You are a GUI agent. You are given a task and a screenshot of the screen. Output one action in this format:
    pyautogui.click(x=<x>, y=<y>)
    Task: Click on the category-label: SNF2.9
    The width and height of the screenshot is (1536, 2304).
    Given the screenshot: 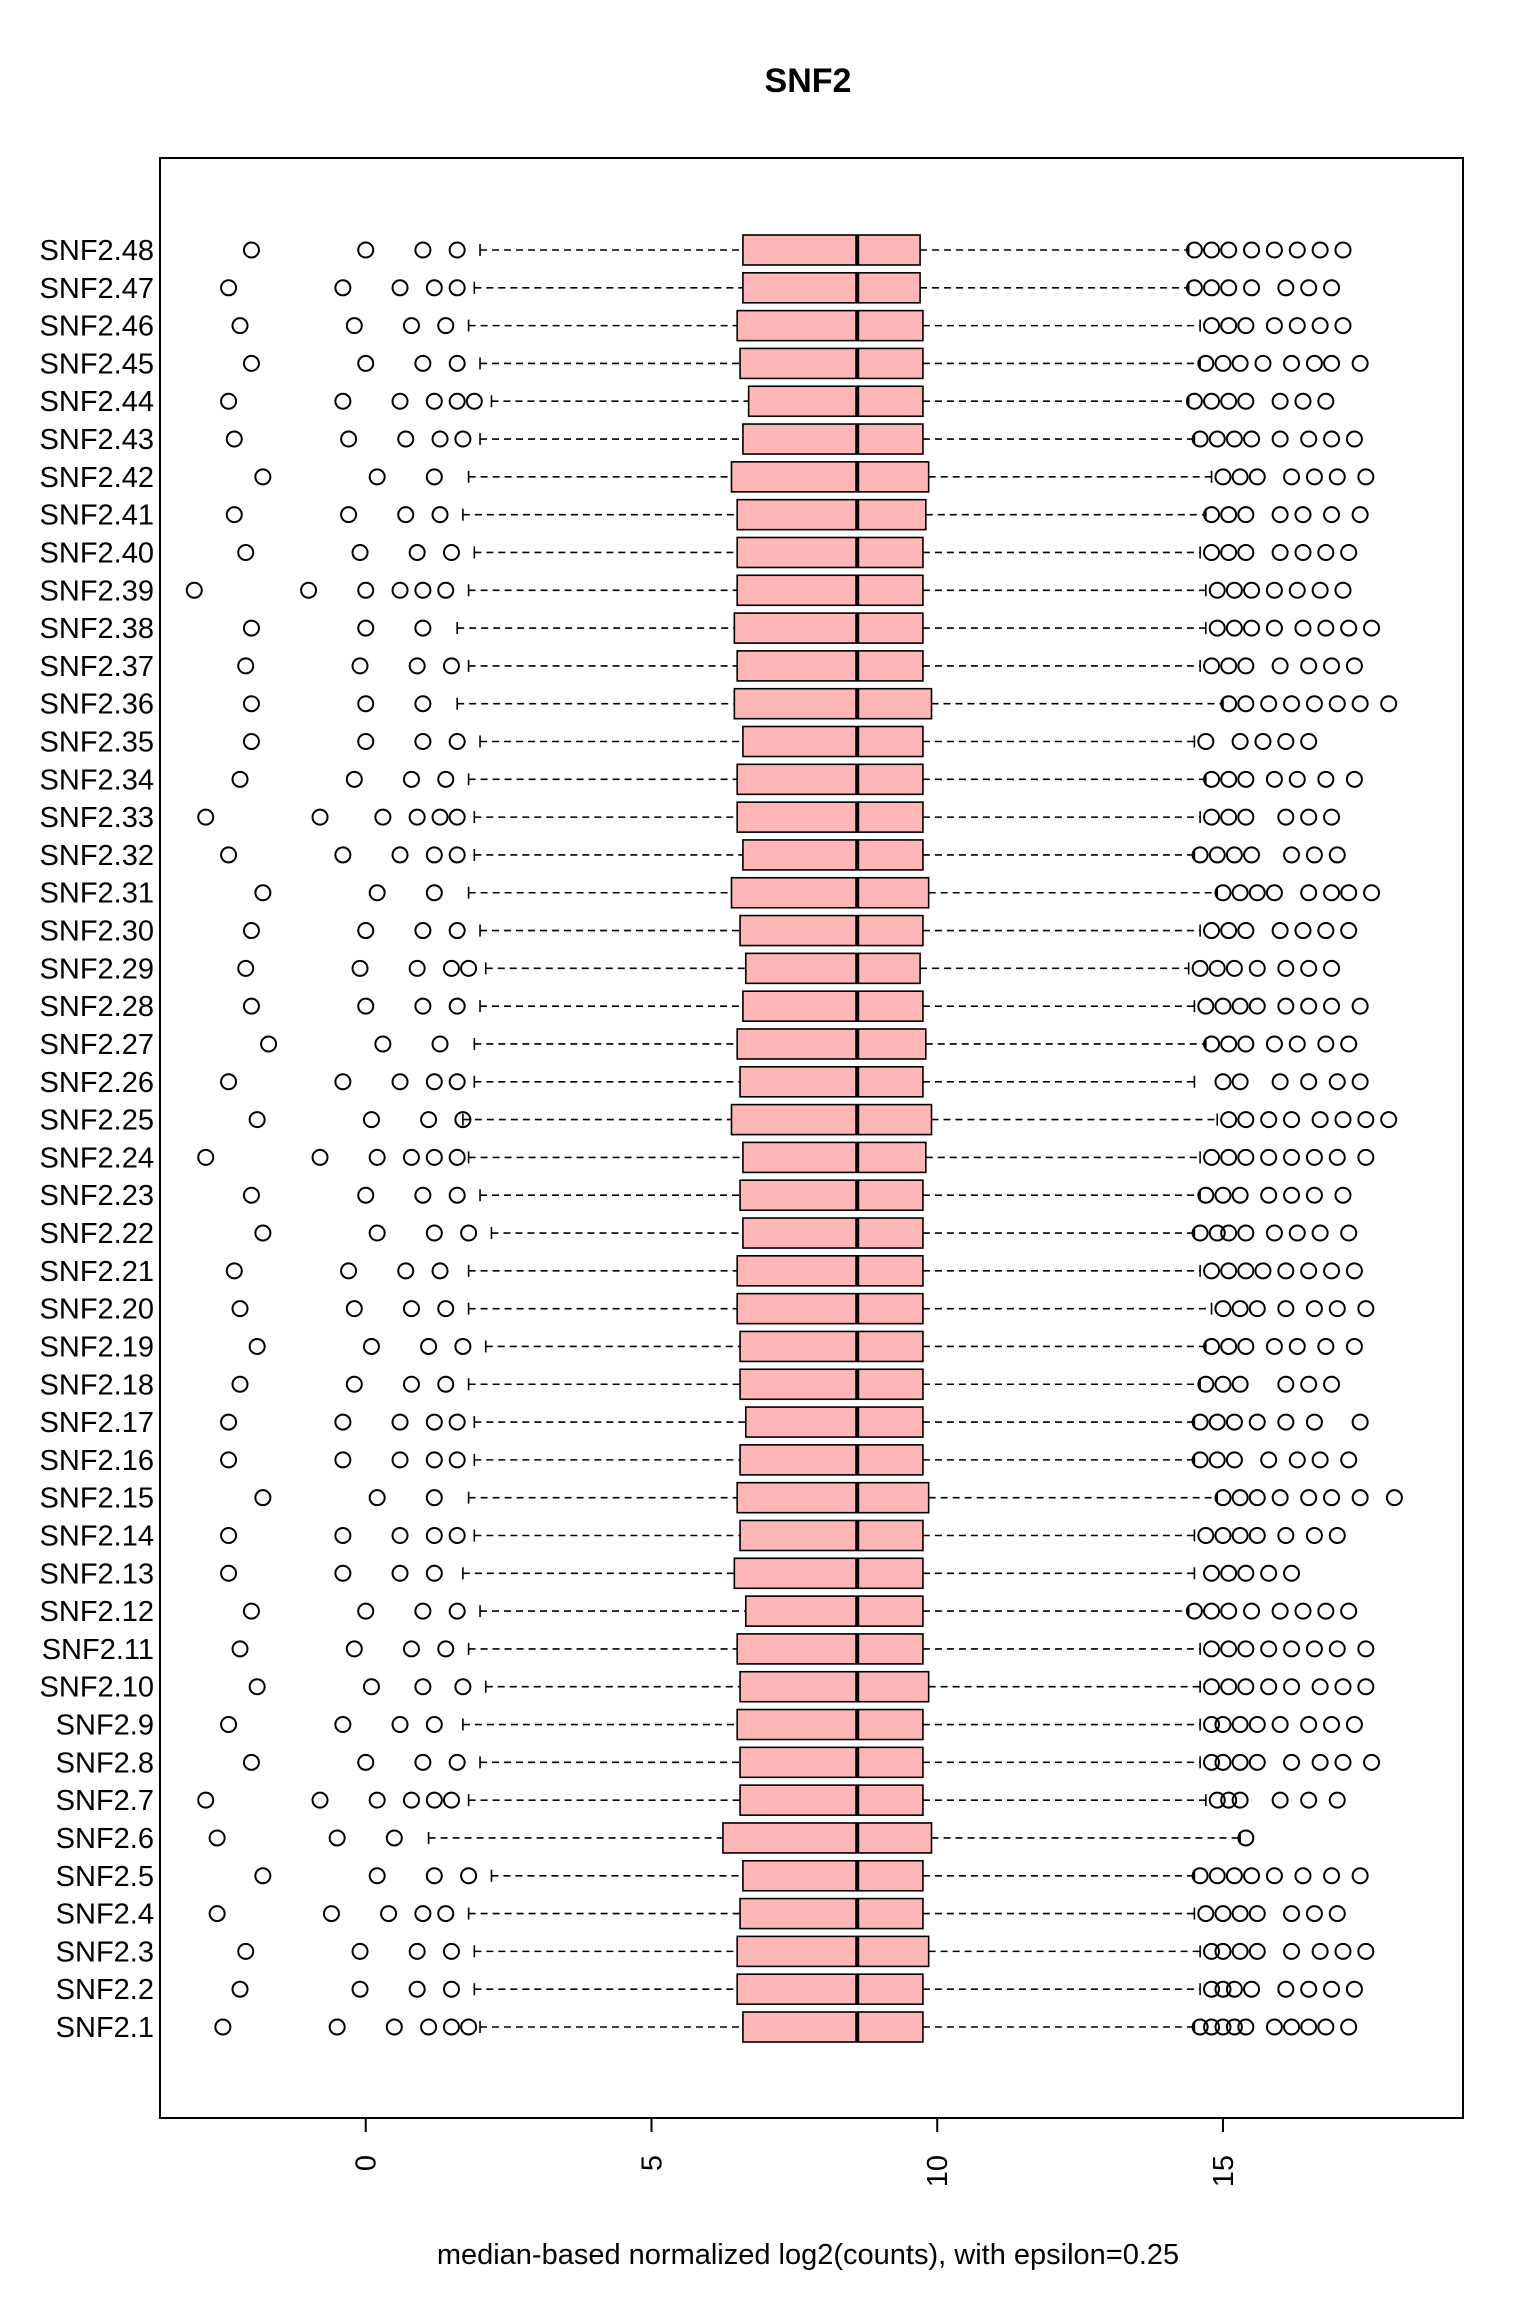 What is the action you would take?
    pyautogui.click(x=105, y=1726)
    